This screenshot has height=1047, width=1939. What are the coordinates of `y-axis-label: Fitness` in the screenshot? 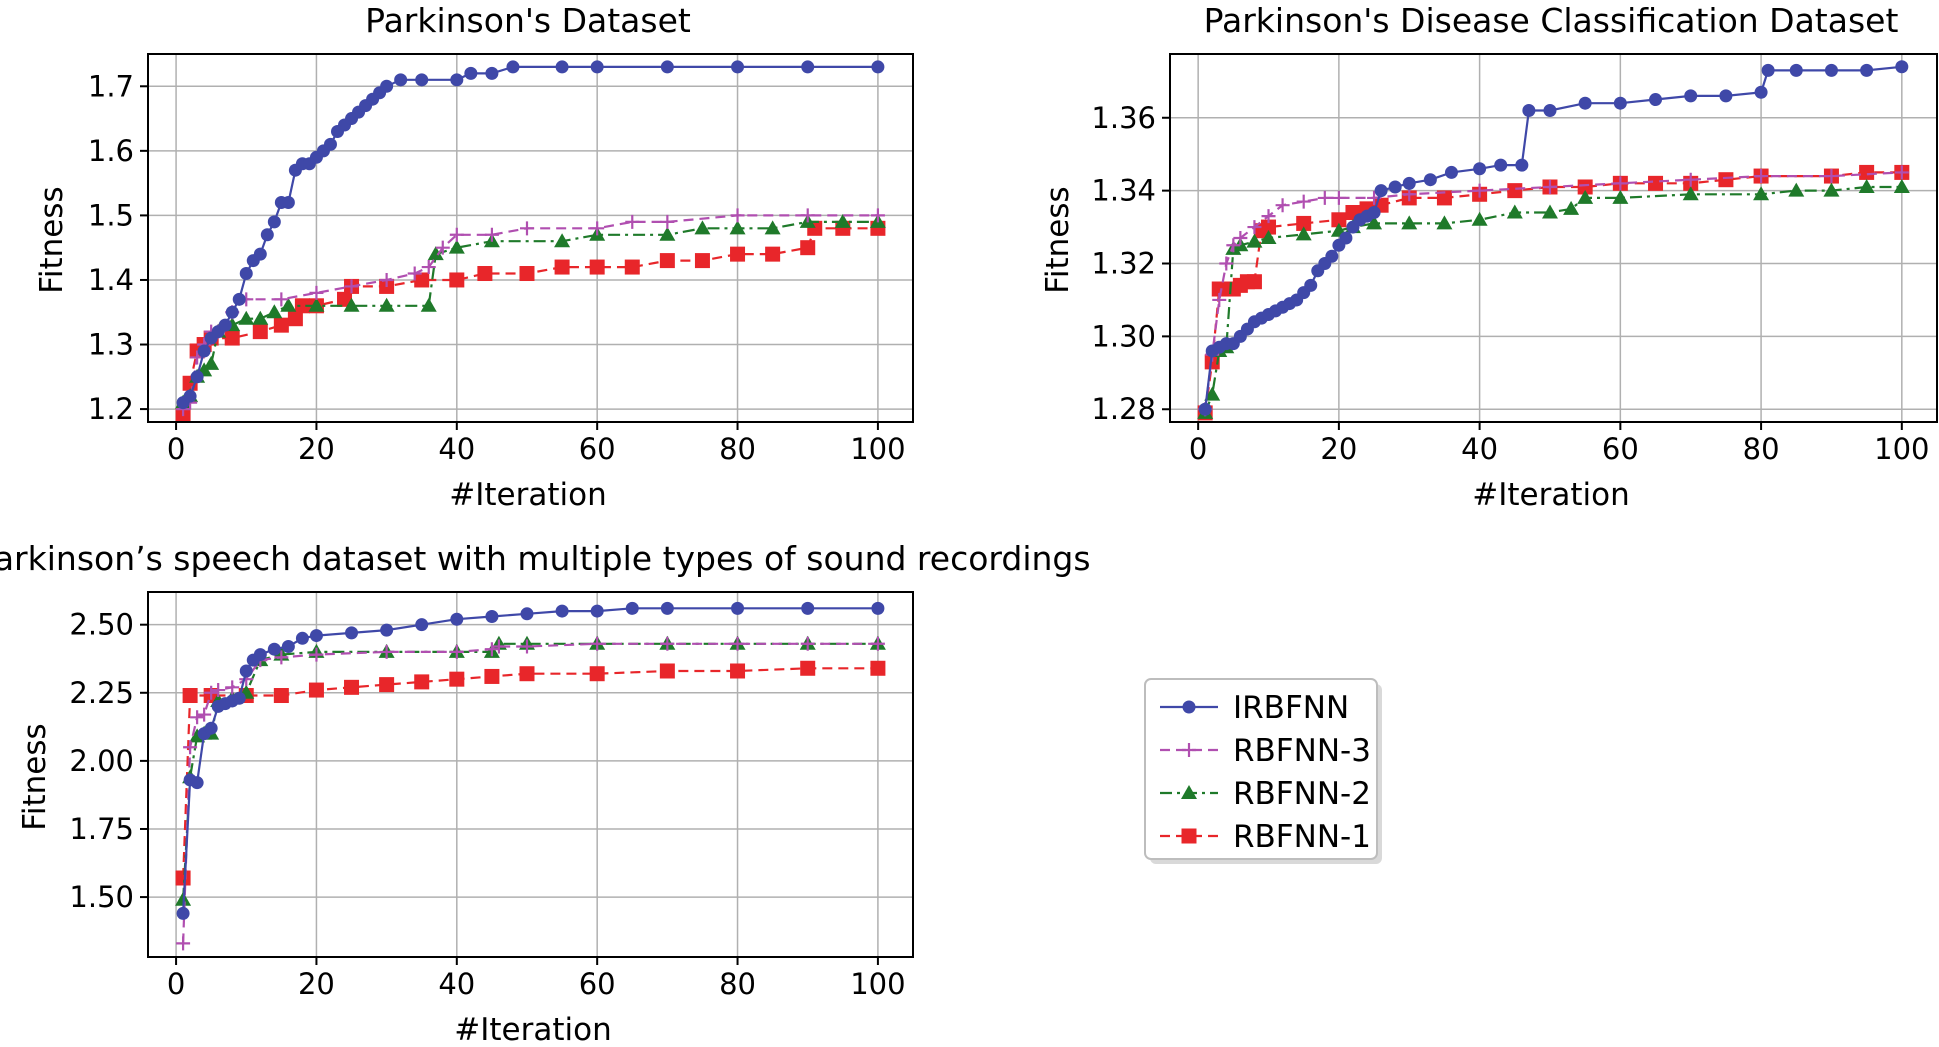 It's located at (52, 239).